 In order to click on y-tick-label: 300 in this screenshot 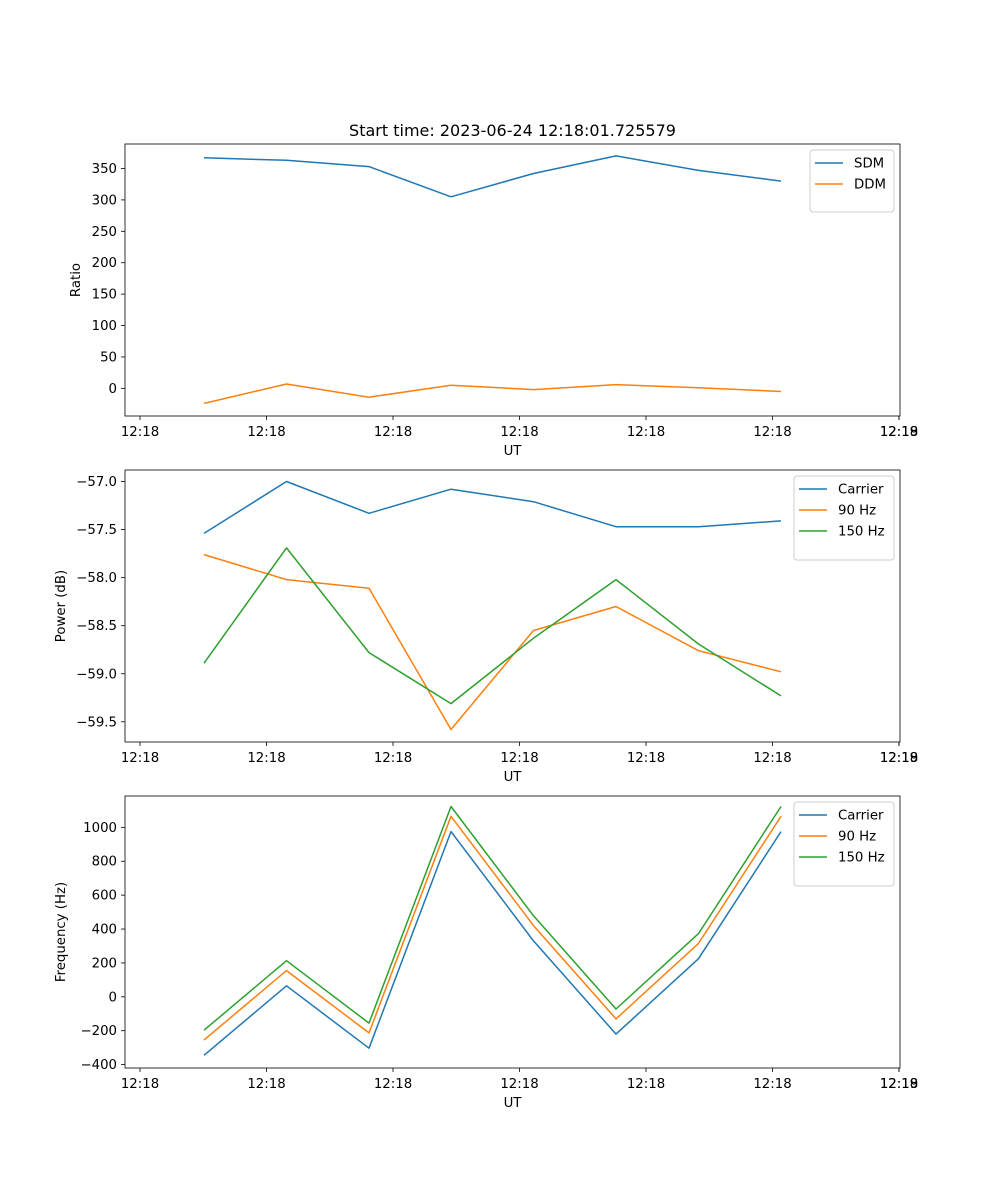, I will do `click(104, 200)`.